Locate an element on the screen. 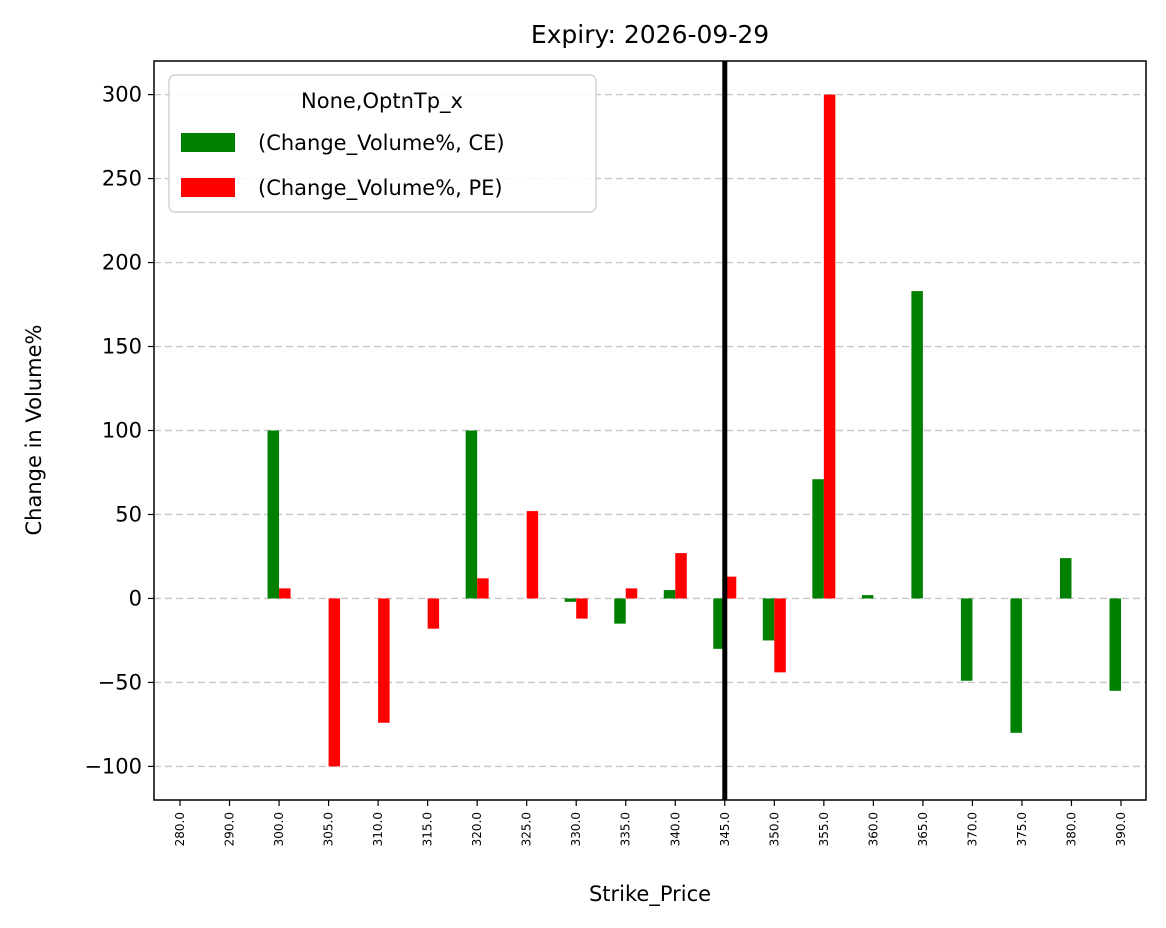  x-tick-label: 290.0 is located at coordinates (230, 829).